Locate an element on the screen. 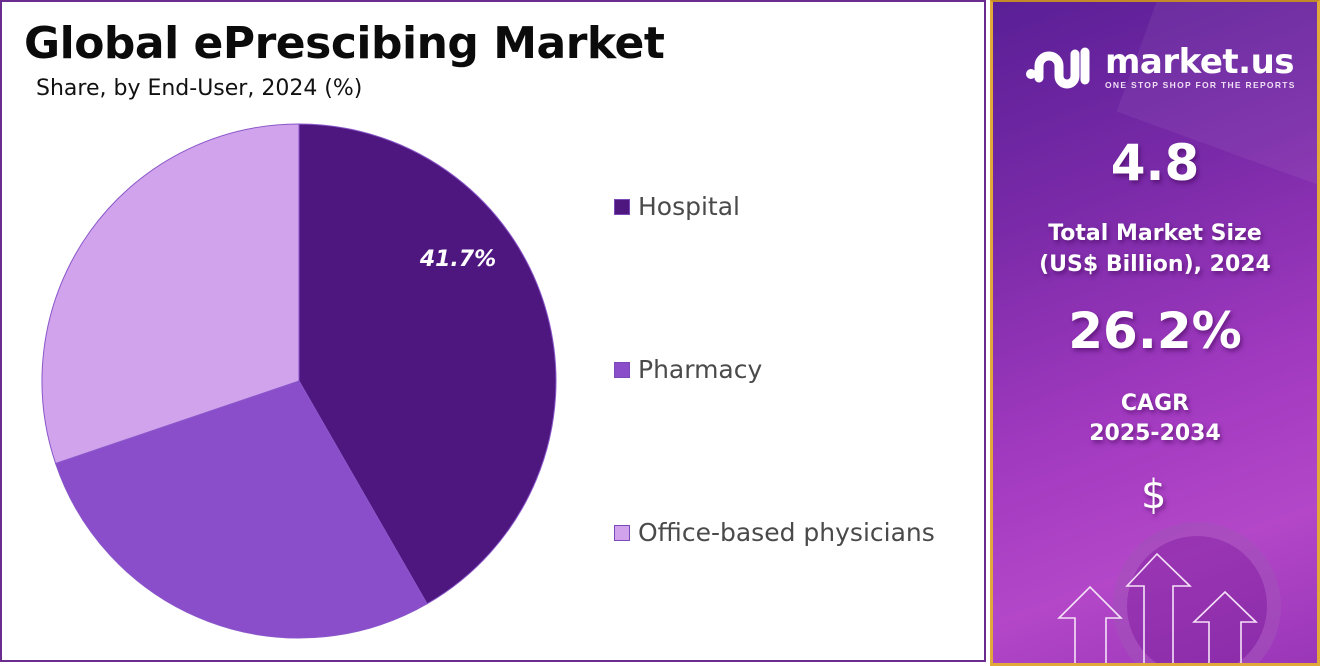  legend-label-hospital: Hospital is located at coordinates (689, 206).